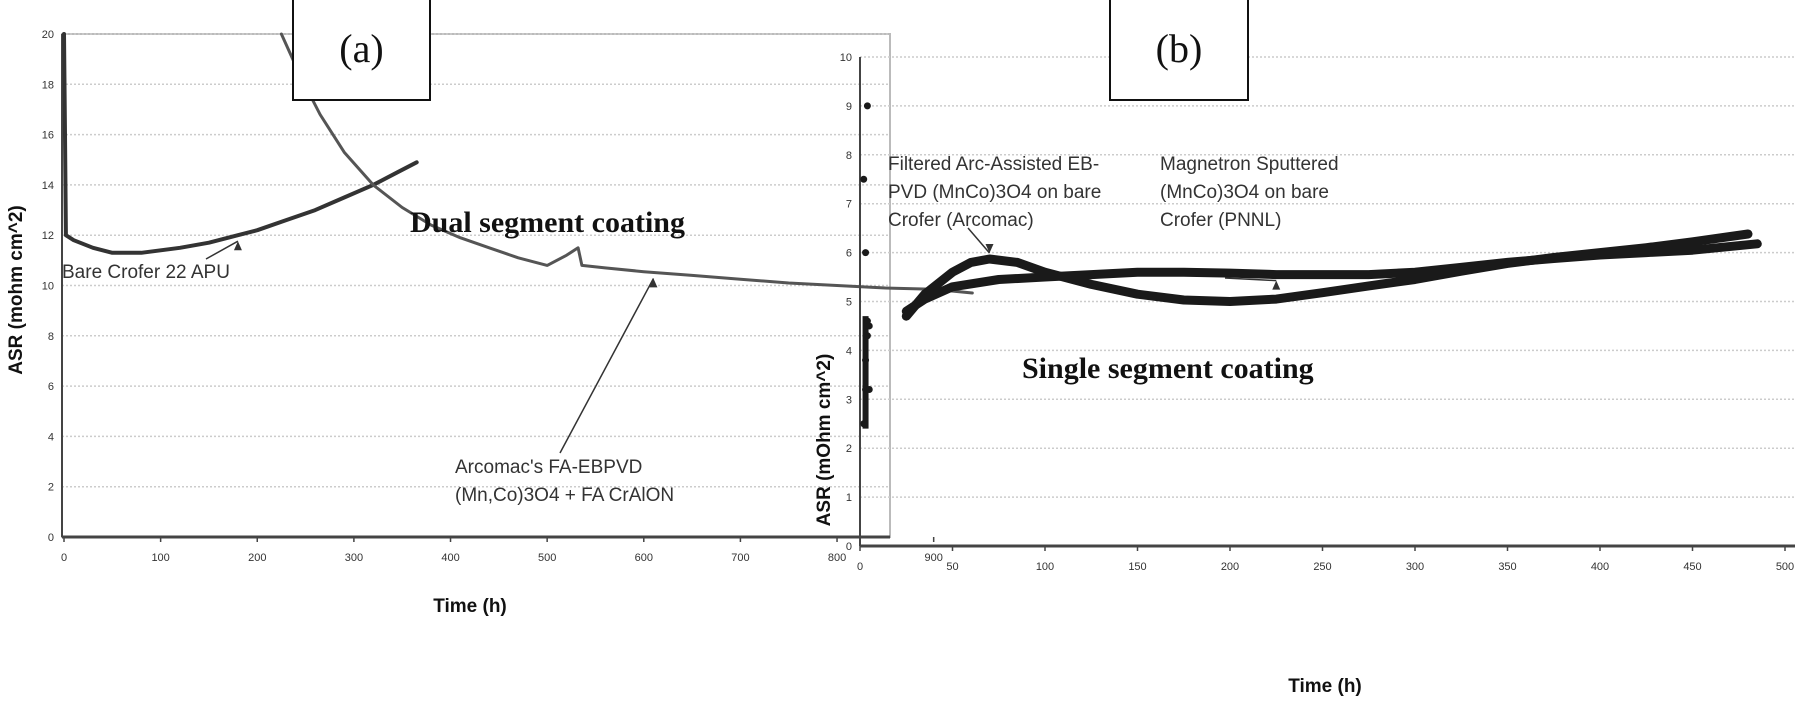 This screenshot has width=1800, height=704. I want to click on panel-label: (b), so click(1179, 48).